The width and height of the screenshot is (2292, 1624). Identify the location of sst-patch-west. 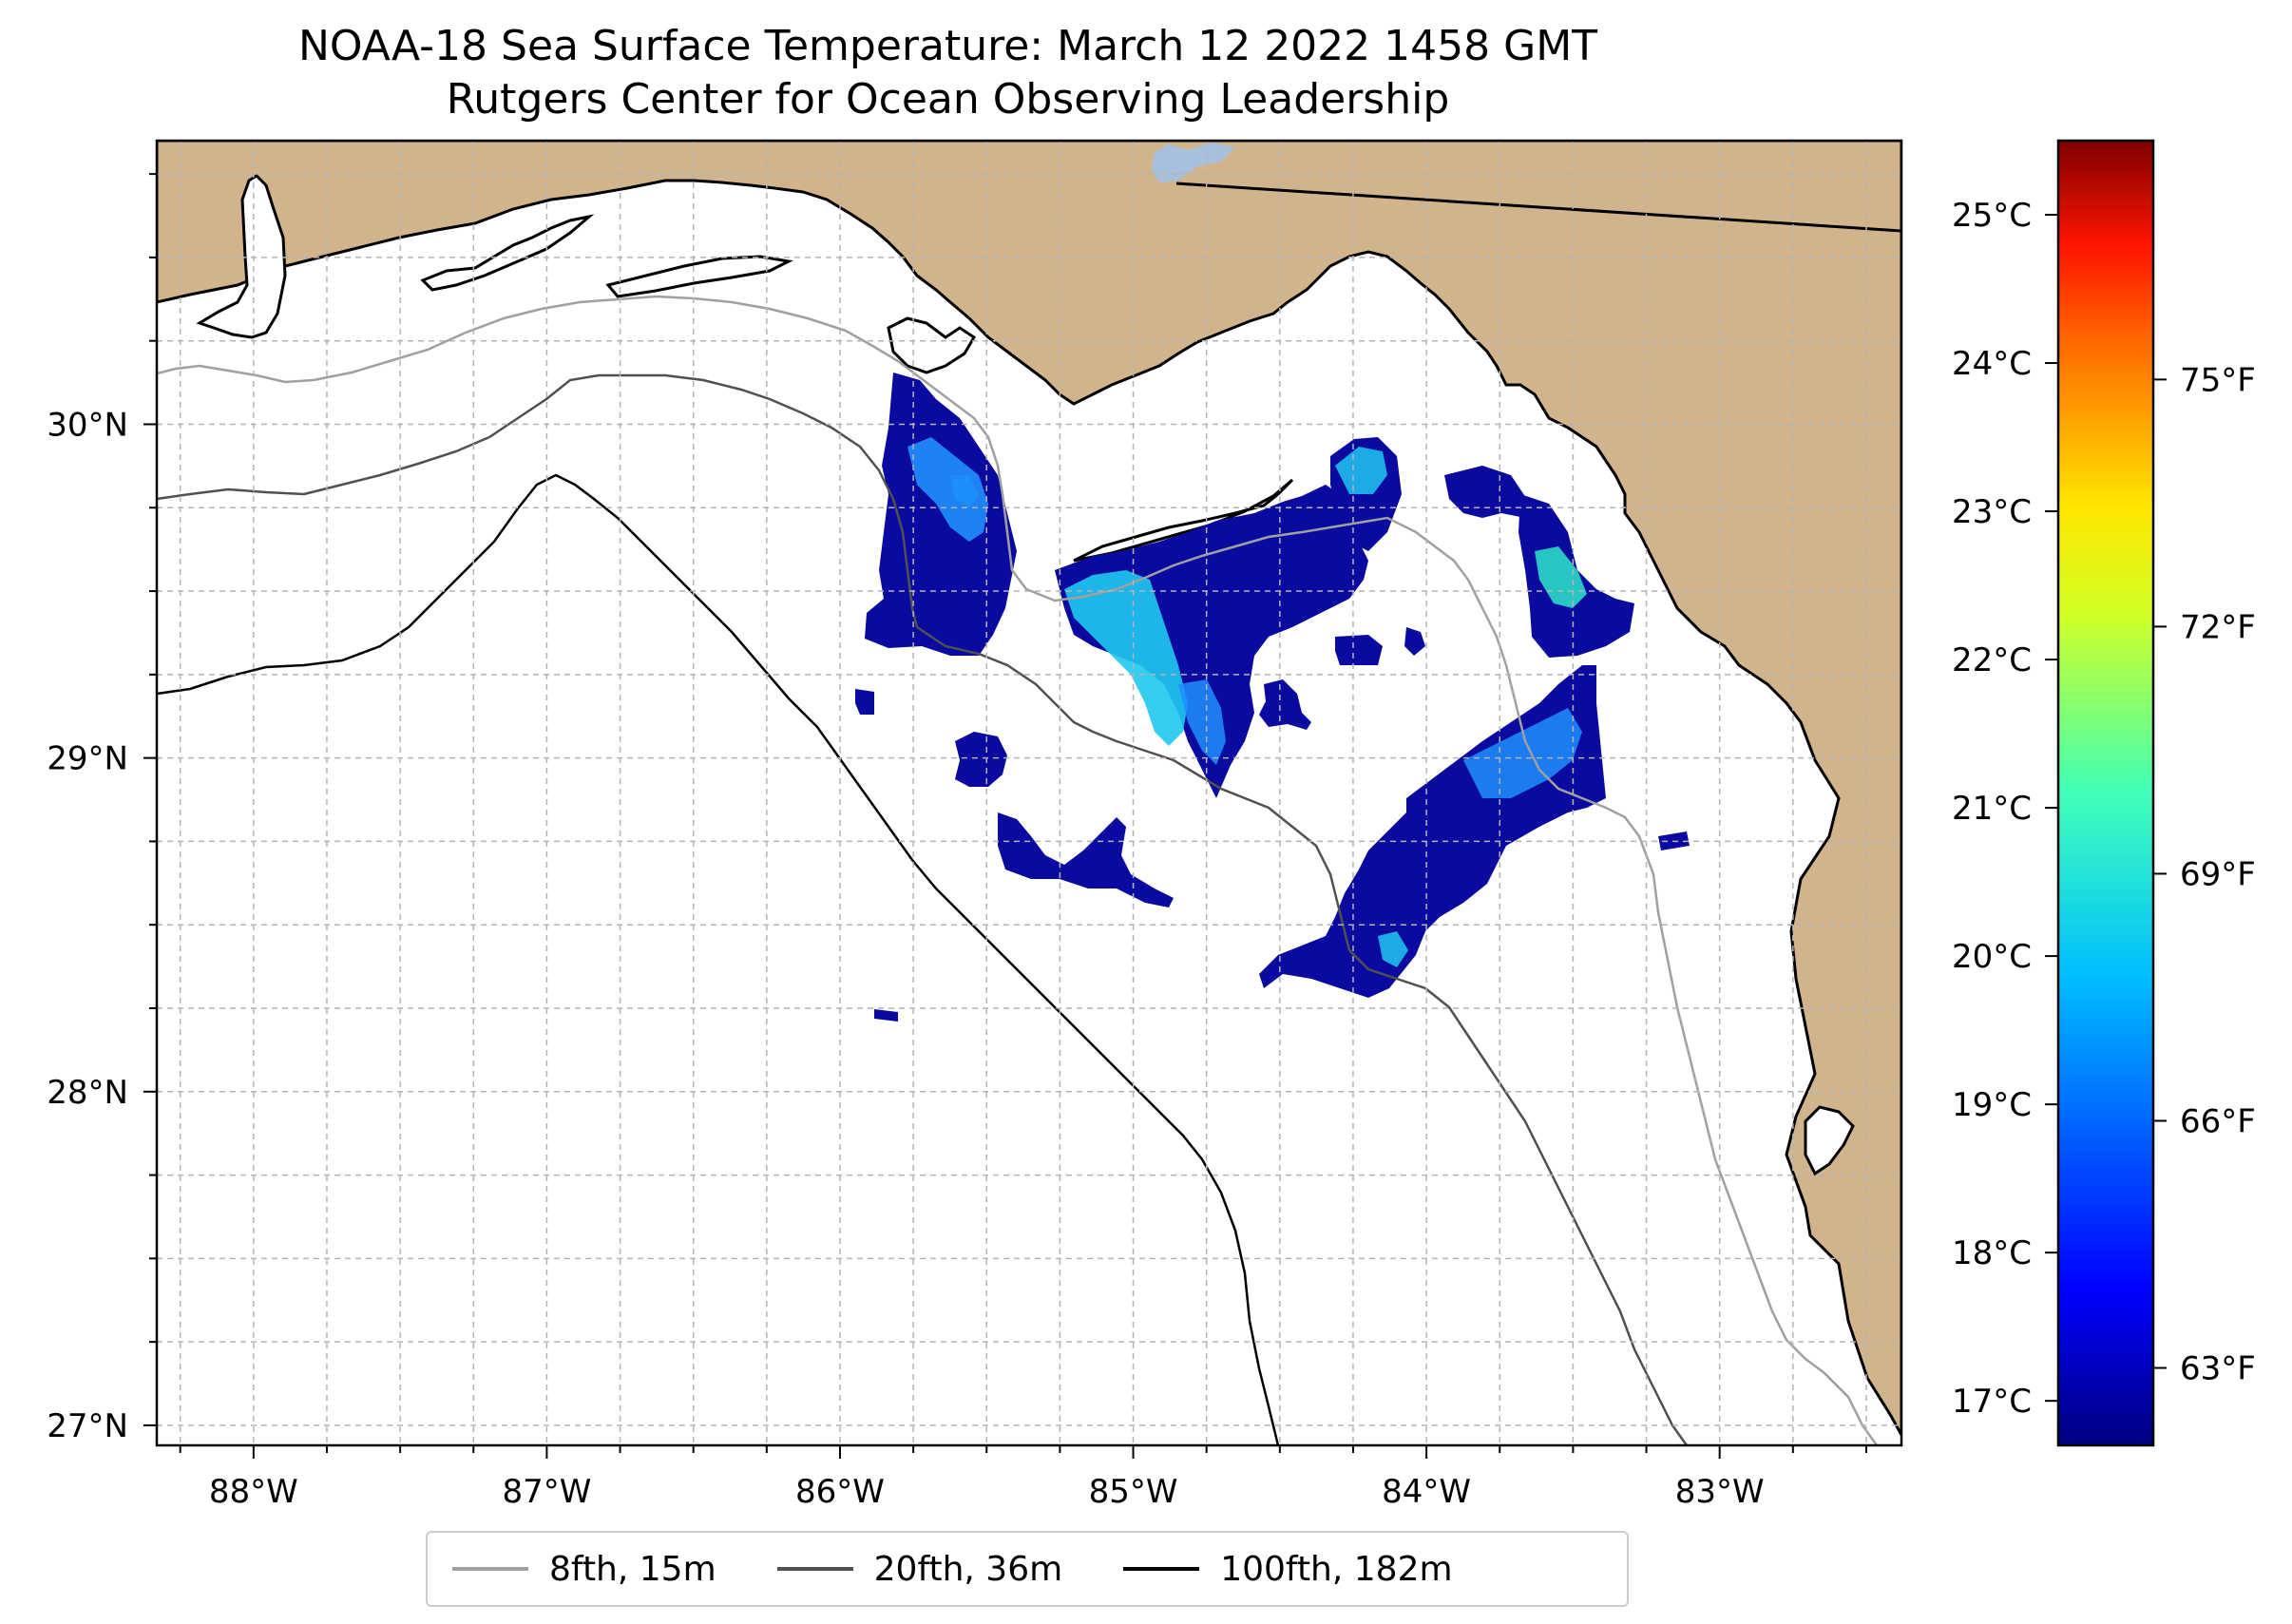
(941, 514).